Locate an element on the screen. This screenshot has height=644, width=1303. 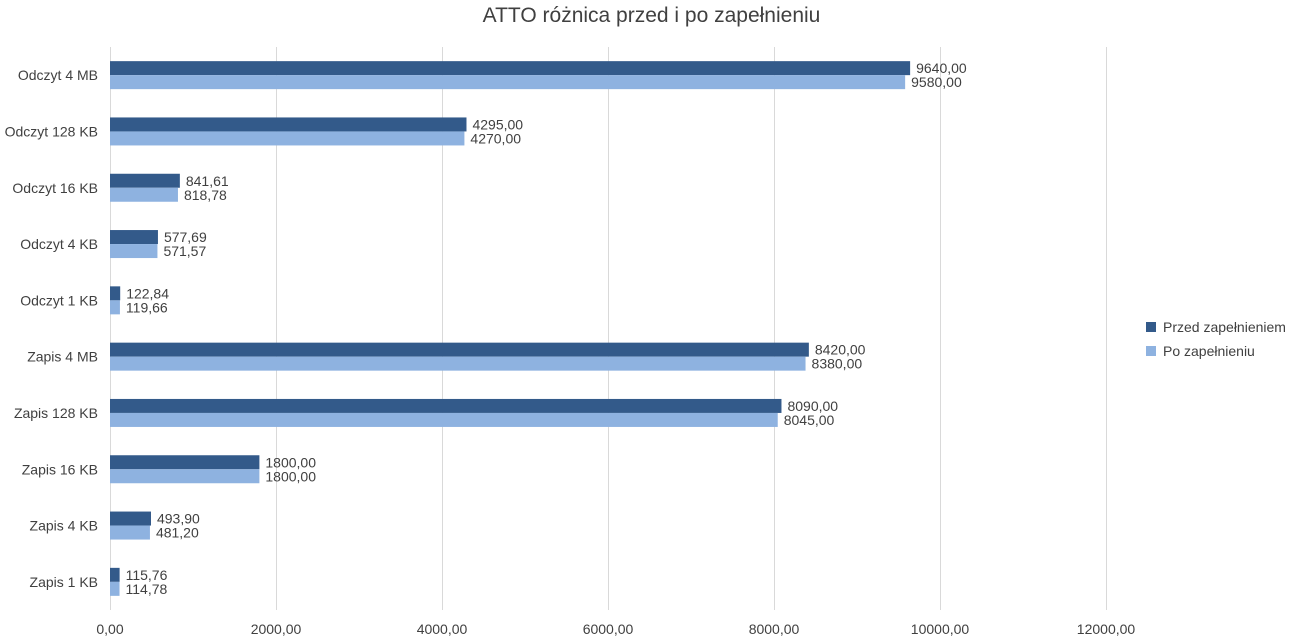
data-label: 577,69 is located at coordinates (185, 237).